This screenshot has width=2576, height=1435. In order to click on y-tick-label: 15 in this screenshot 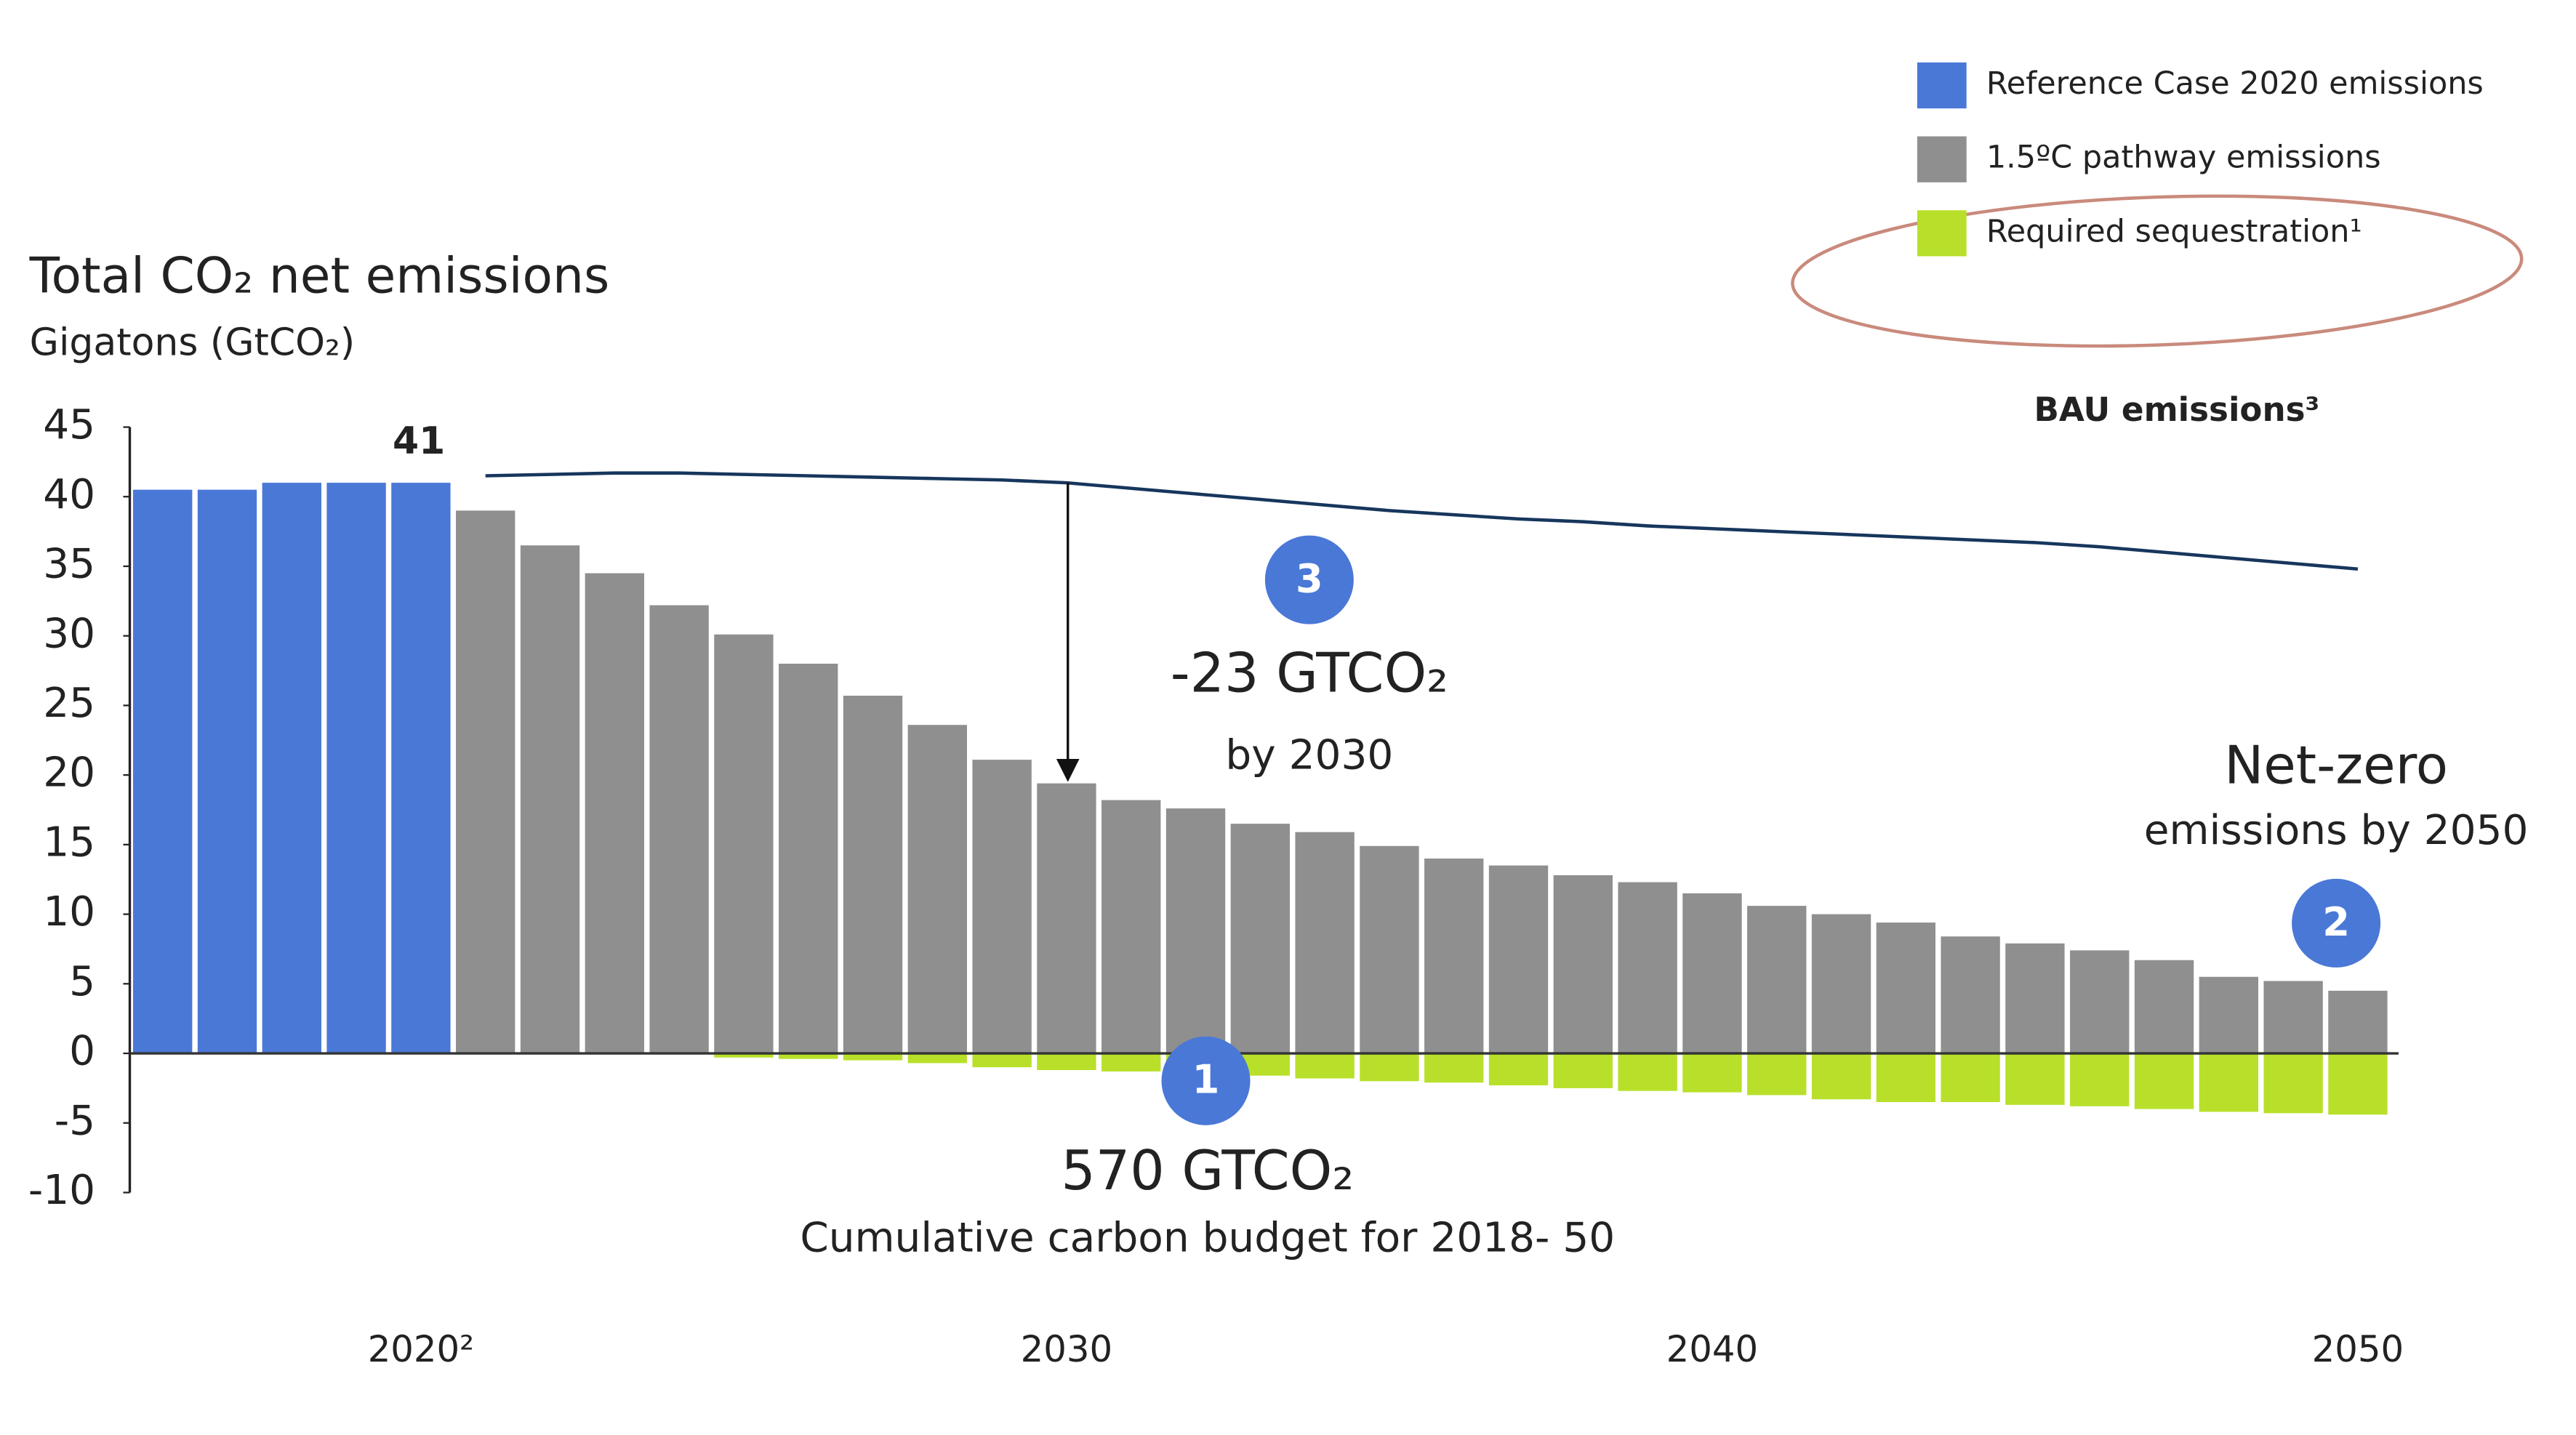, I will do `click(69, 842)`.